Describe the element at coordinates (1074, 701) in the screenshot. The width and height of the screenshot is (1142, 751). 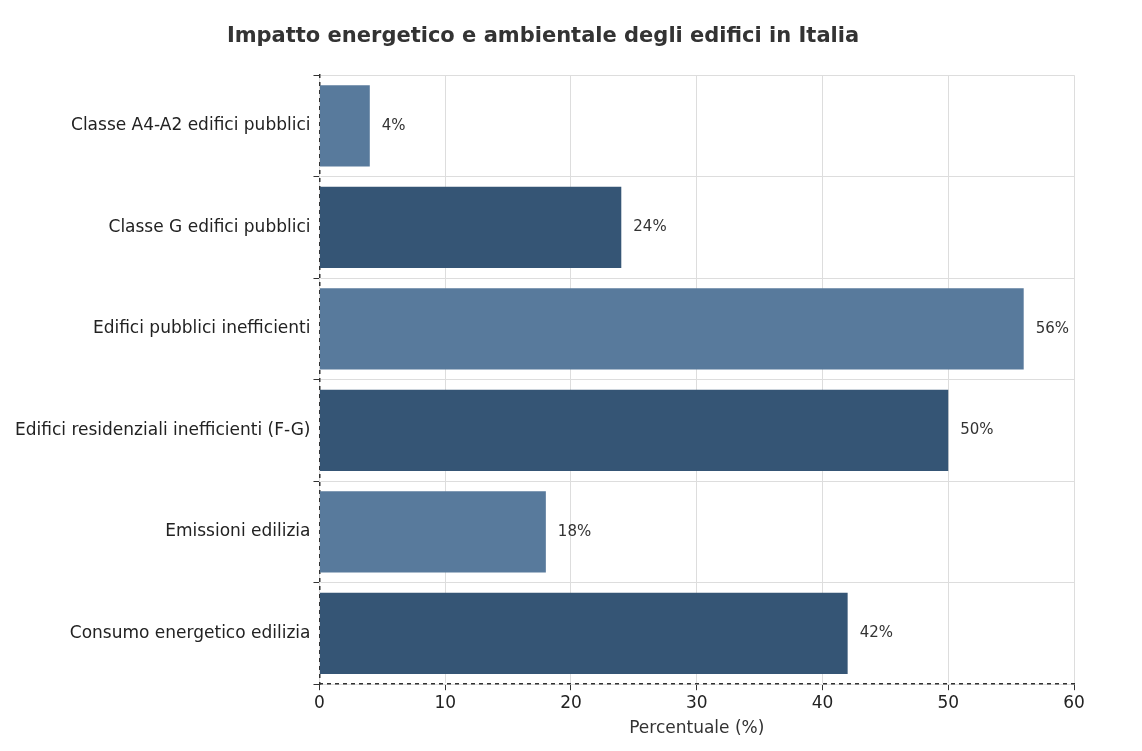
I see `x-tick-label: 60` at that location.